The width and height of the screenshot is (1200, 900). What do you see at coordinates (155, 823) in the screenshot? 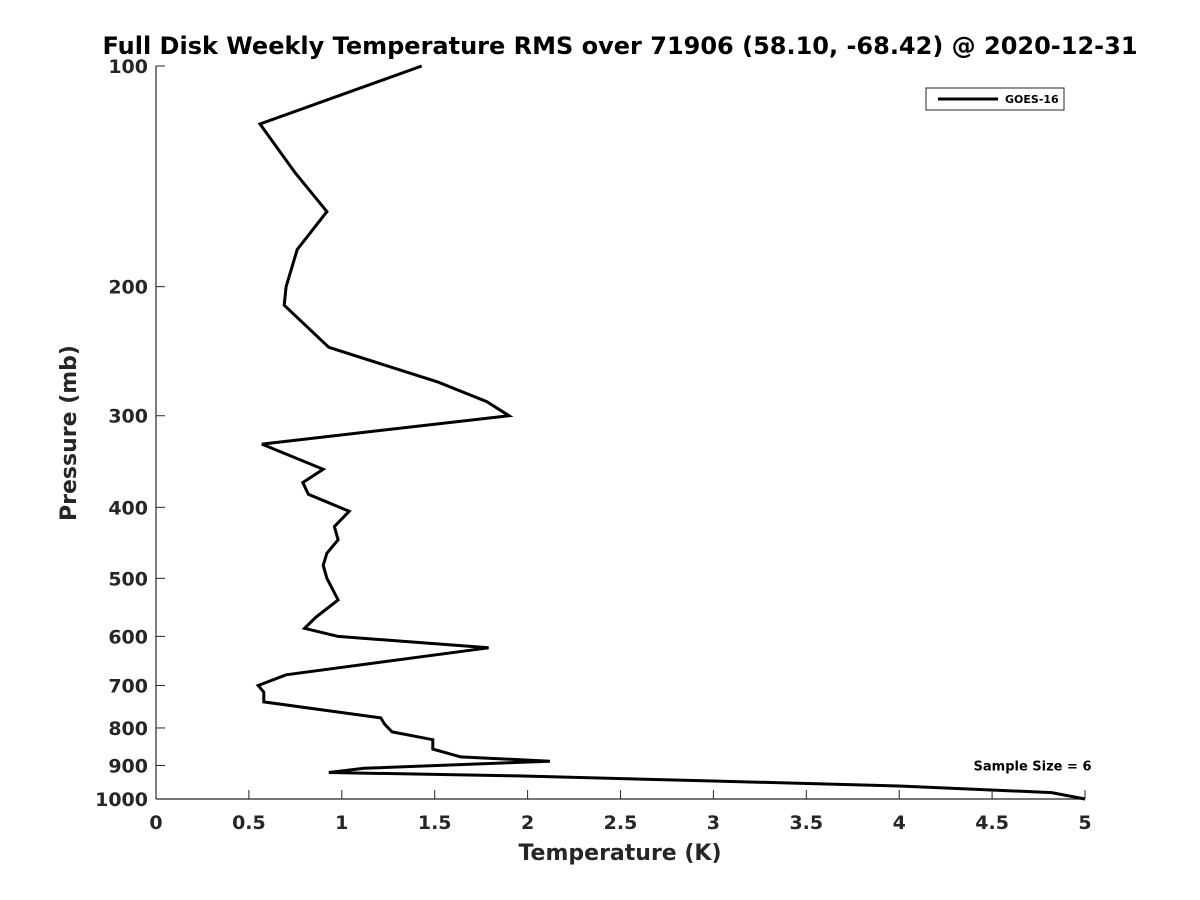
I see `x-tick-label: 0` at bounding box center [155, 823].